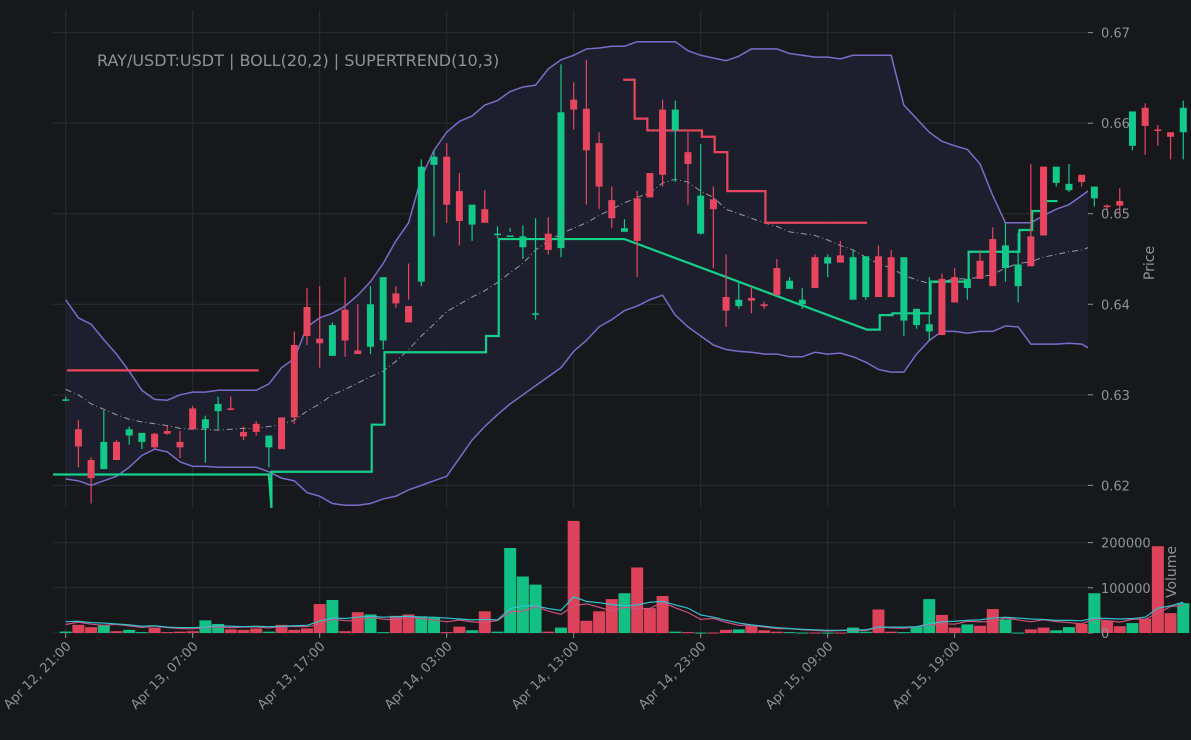 The image size is (1191, 740). What do you see at coordinates (745, 151) in the screenshot?
I see `supertrend-down-line` at bounding box center [745, 151].